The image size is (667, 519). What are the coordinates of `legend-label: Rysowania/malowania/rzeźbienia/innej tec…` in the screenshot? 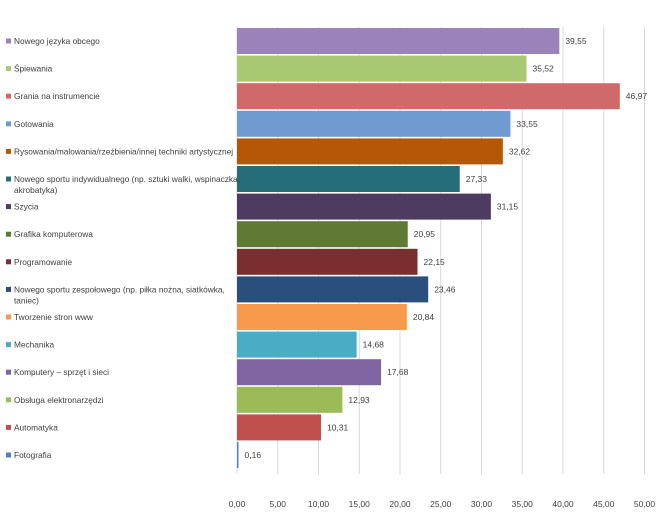 It's located at (123, 151).